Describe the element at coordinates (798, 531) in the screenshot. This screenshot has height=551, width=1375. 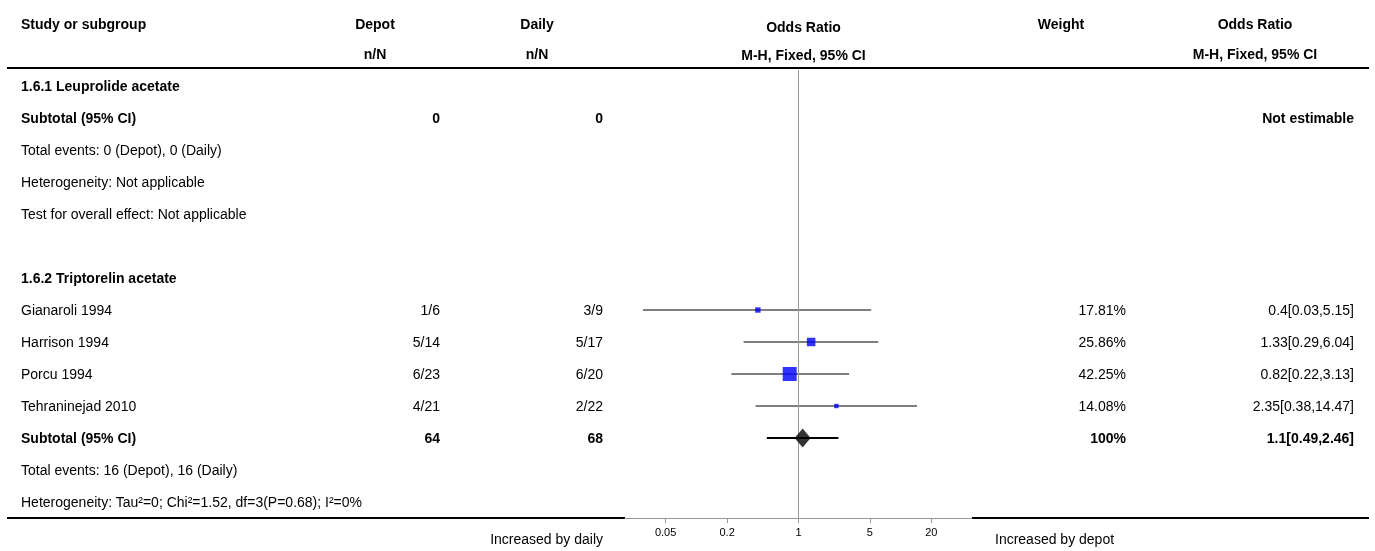
I see `x-tick-label: 1` at that location.